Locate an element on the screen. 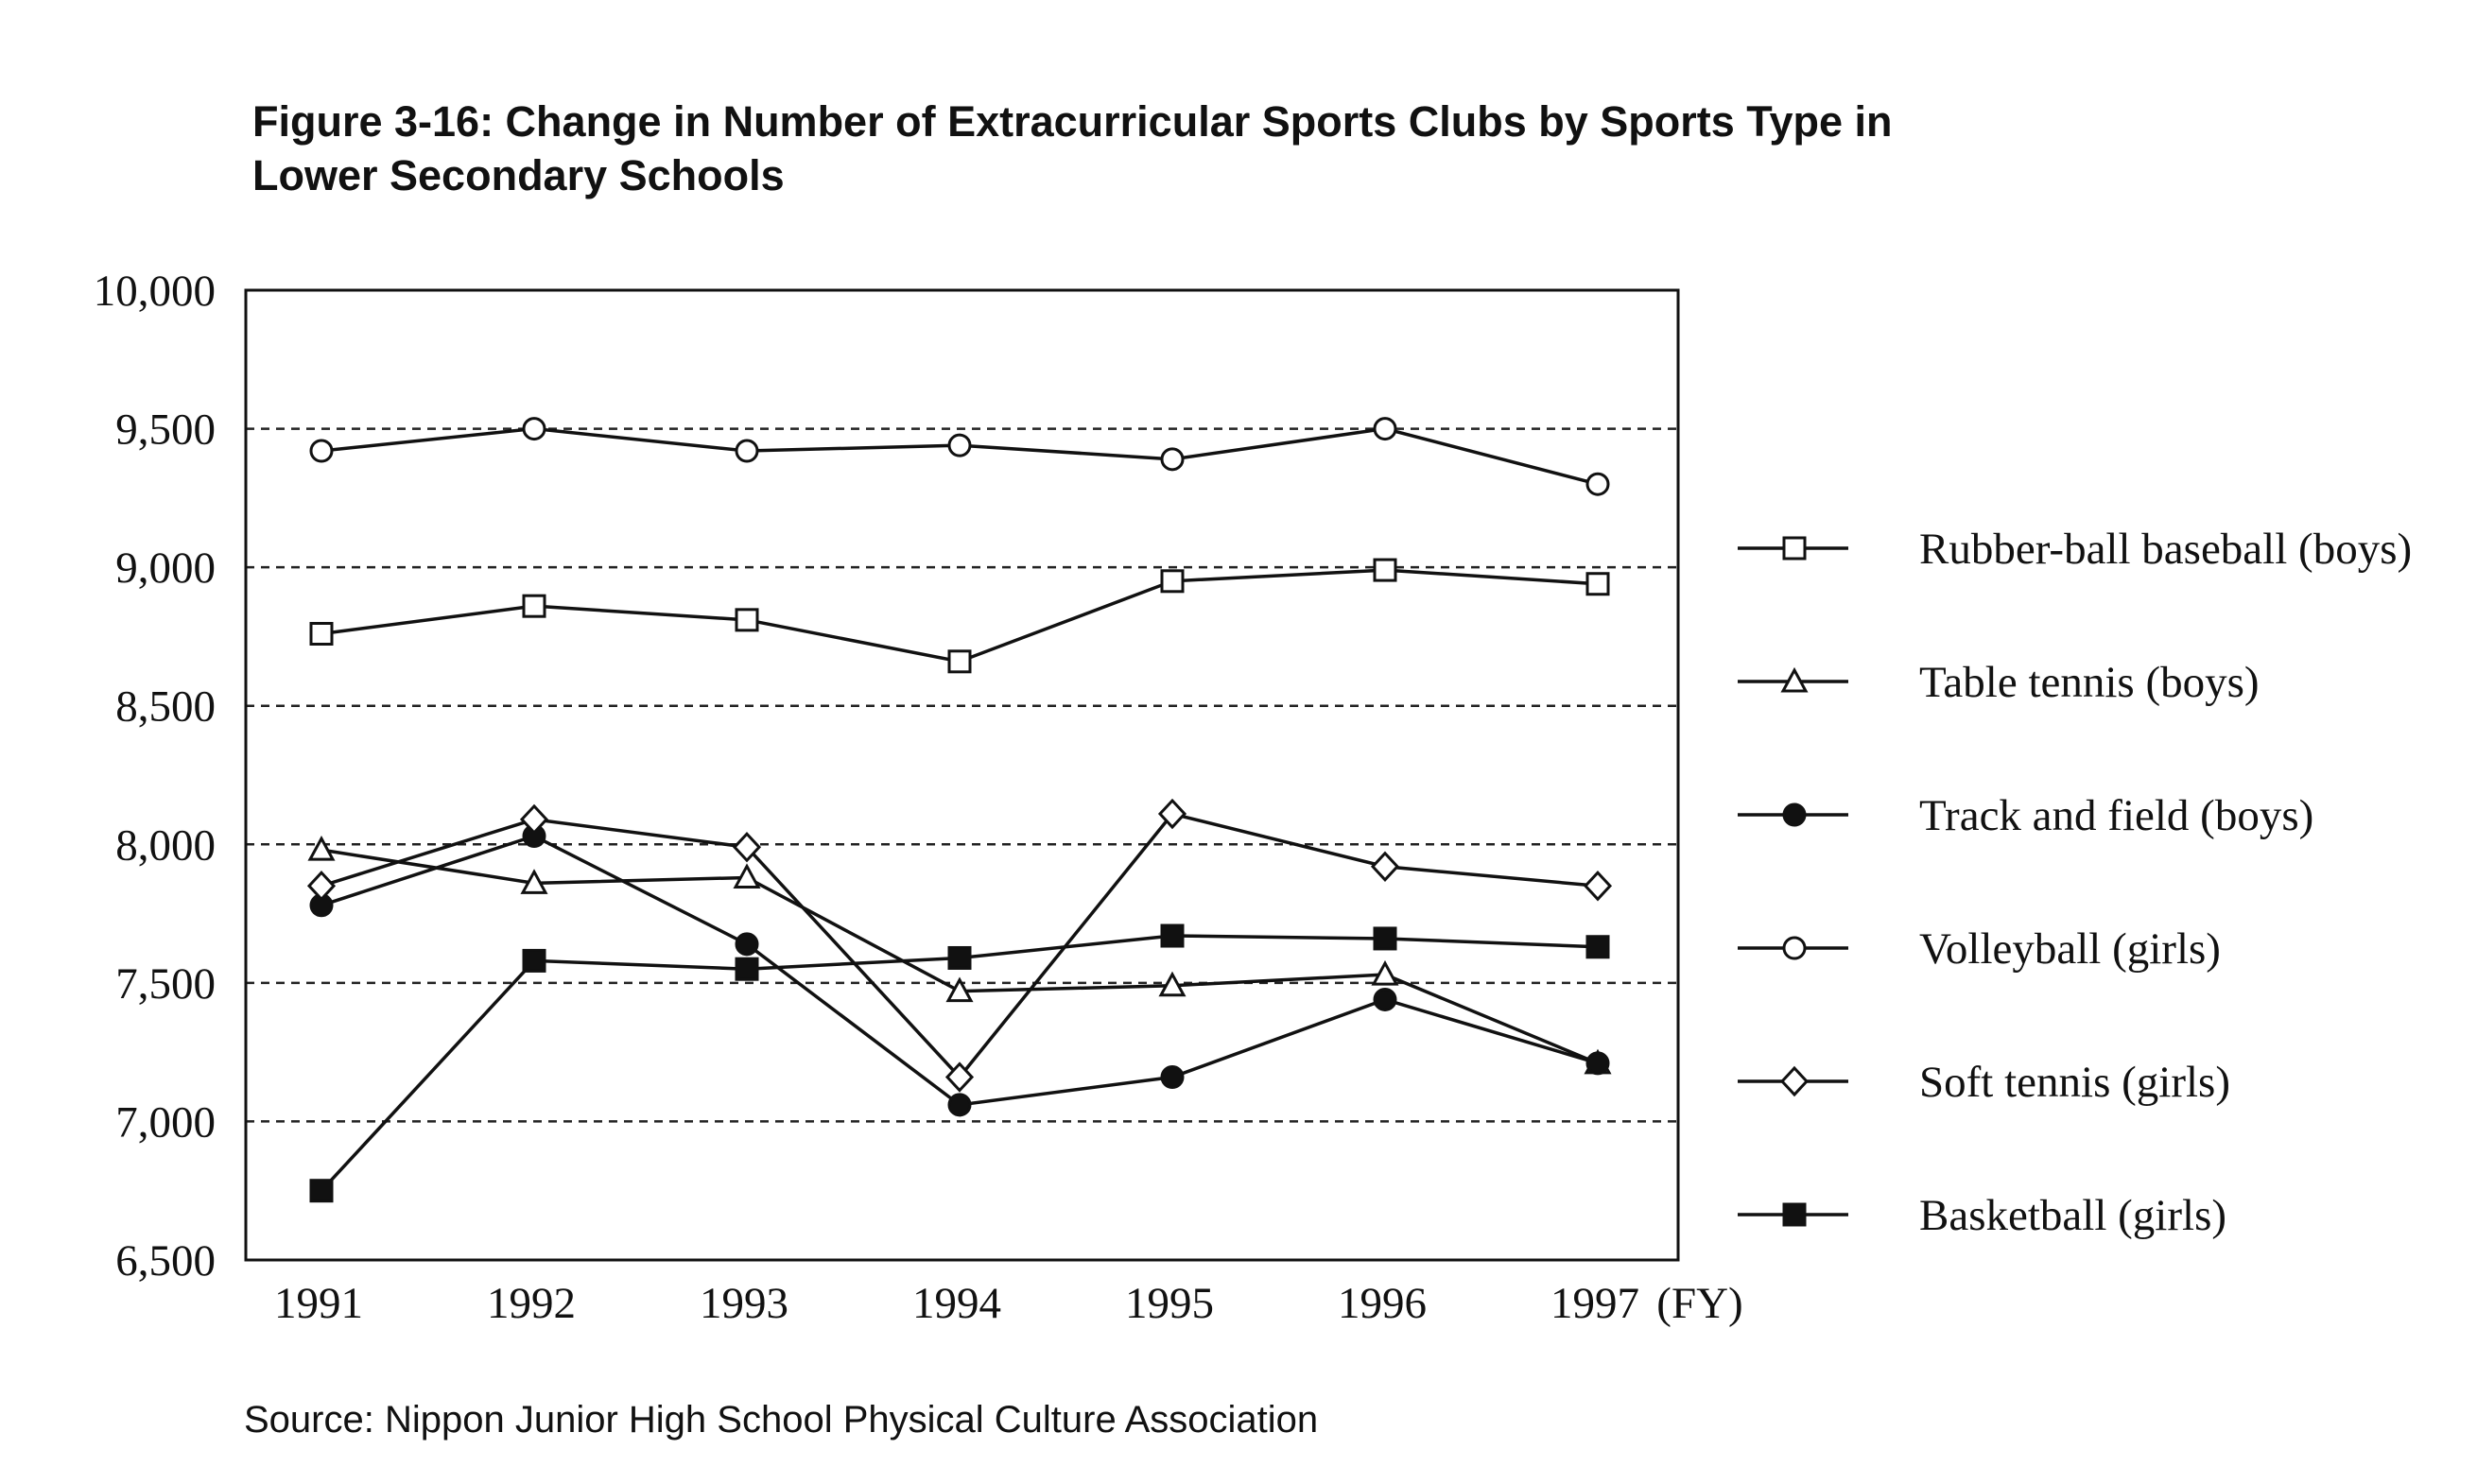 This screenshot has width=2477, height=1484. x-tick-label: 1995 is located at coordinates (1169, 1303).